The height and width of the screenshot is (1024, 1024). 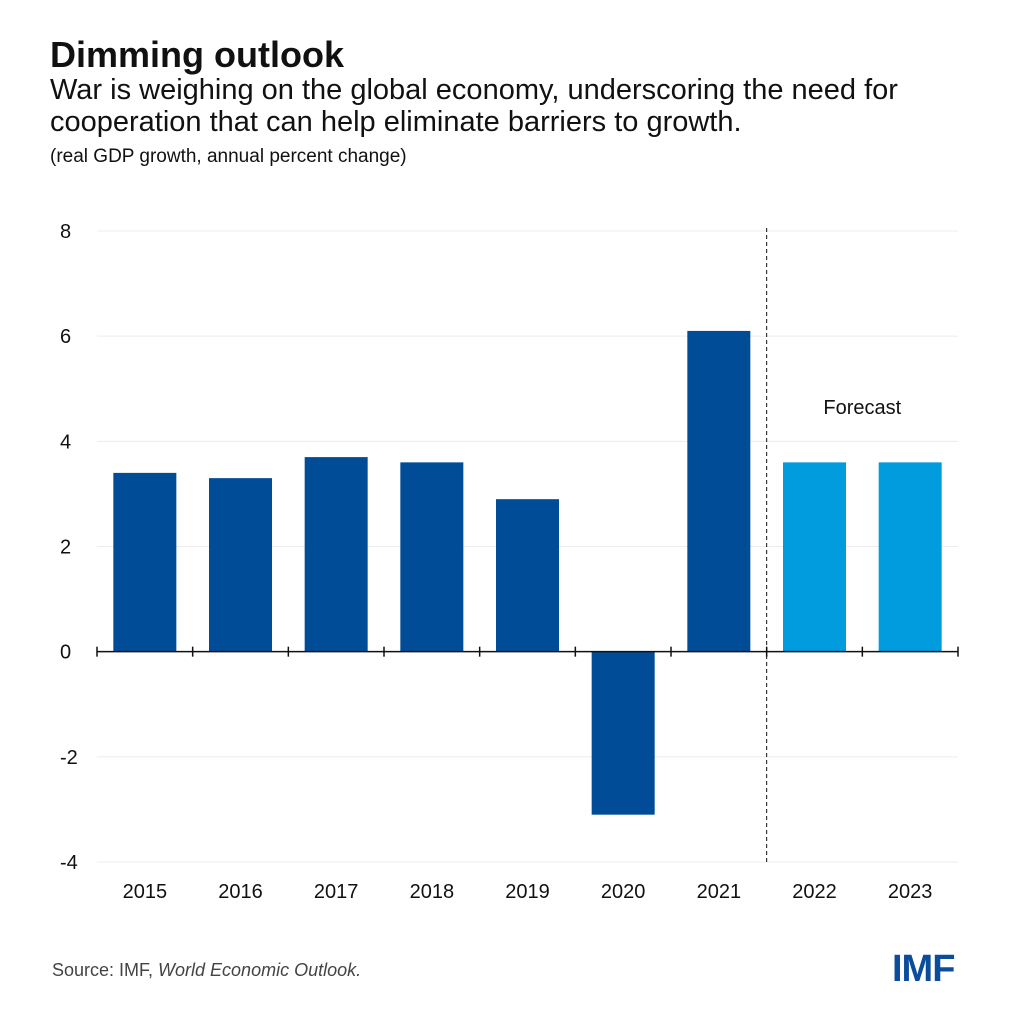 What do you see at coordinates (197, 54) in the screenshot?
I see `chart-title: Dimming outlook` at bounding box center [197, 54].